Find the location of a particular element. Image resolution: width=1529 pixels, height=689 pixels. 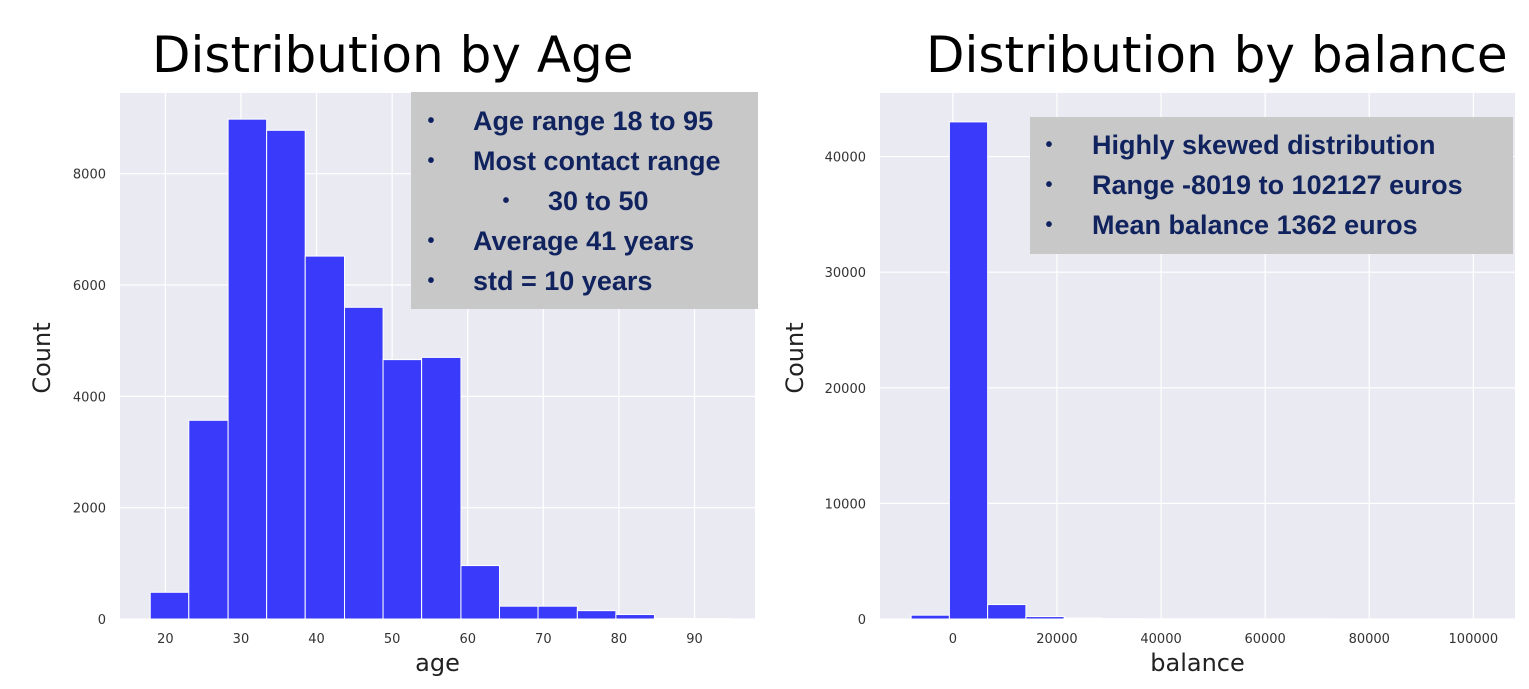

balance-summary-item: • Highly skewed distribution is located at coordinates (1271, 145).